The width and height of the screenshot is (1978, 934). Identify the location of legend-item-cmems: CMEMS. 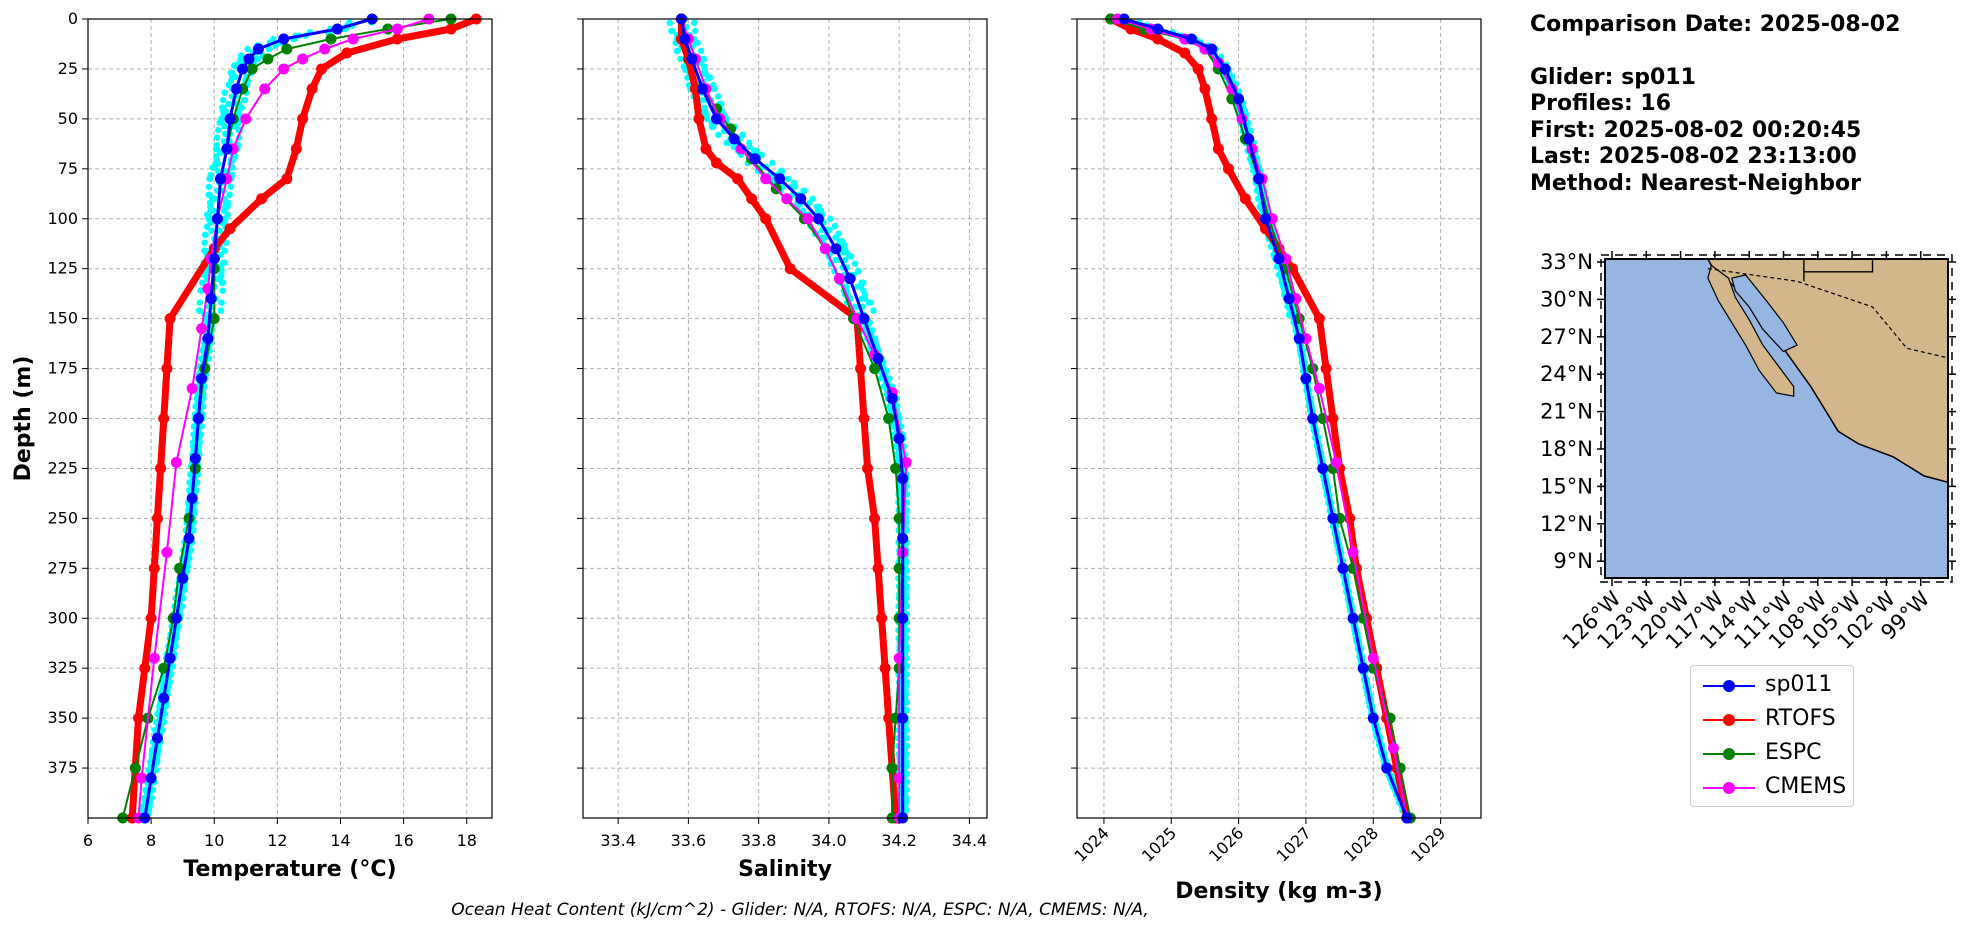
(1774, 787).